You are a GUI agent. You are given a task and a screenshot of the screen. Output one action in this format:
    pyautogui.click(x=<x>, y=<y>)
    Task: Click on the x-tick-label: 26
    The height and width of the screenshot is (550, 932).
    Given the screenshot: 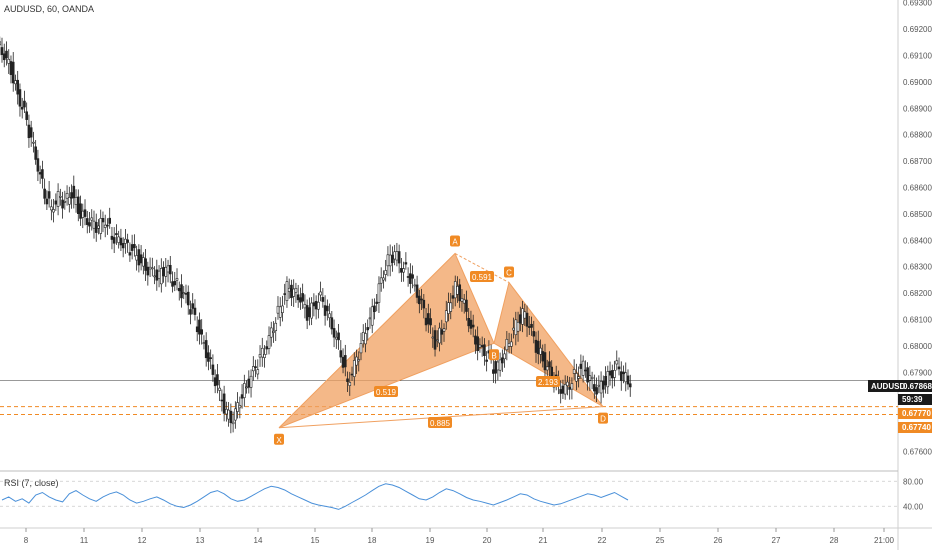 What is the action you would take?
    pyautogui.click(x=718, y=540)
    